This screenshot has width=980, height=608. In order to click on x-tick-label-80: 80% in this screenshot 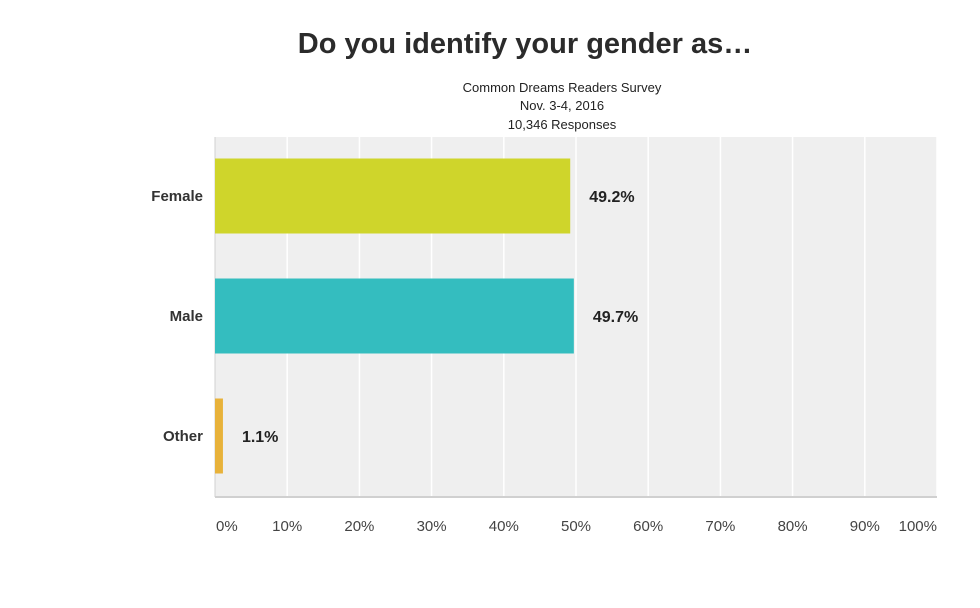, I will do `click(793, 526)`.